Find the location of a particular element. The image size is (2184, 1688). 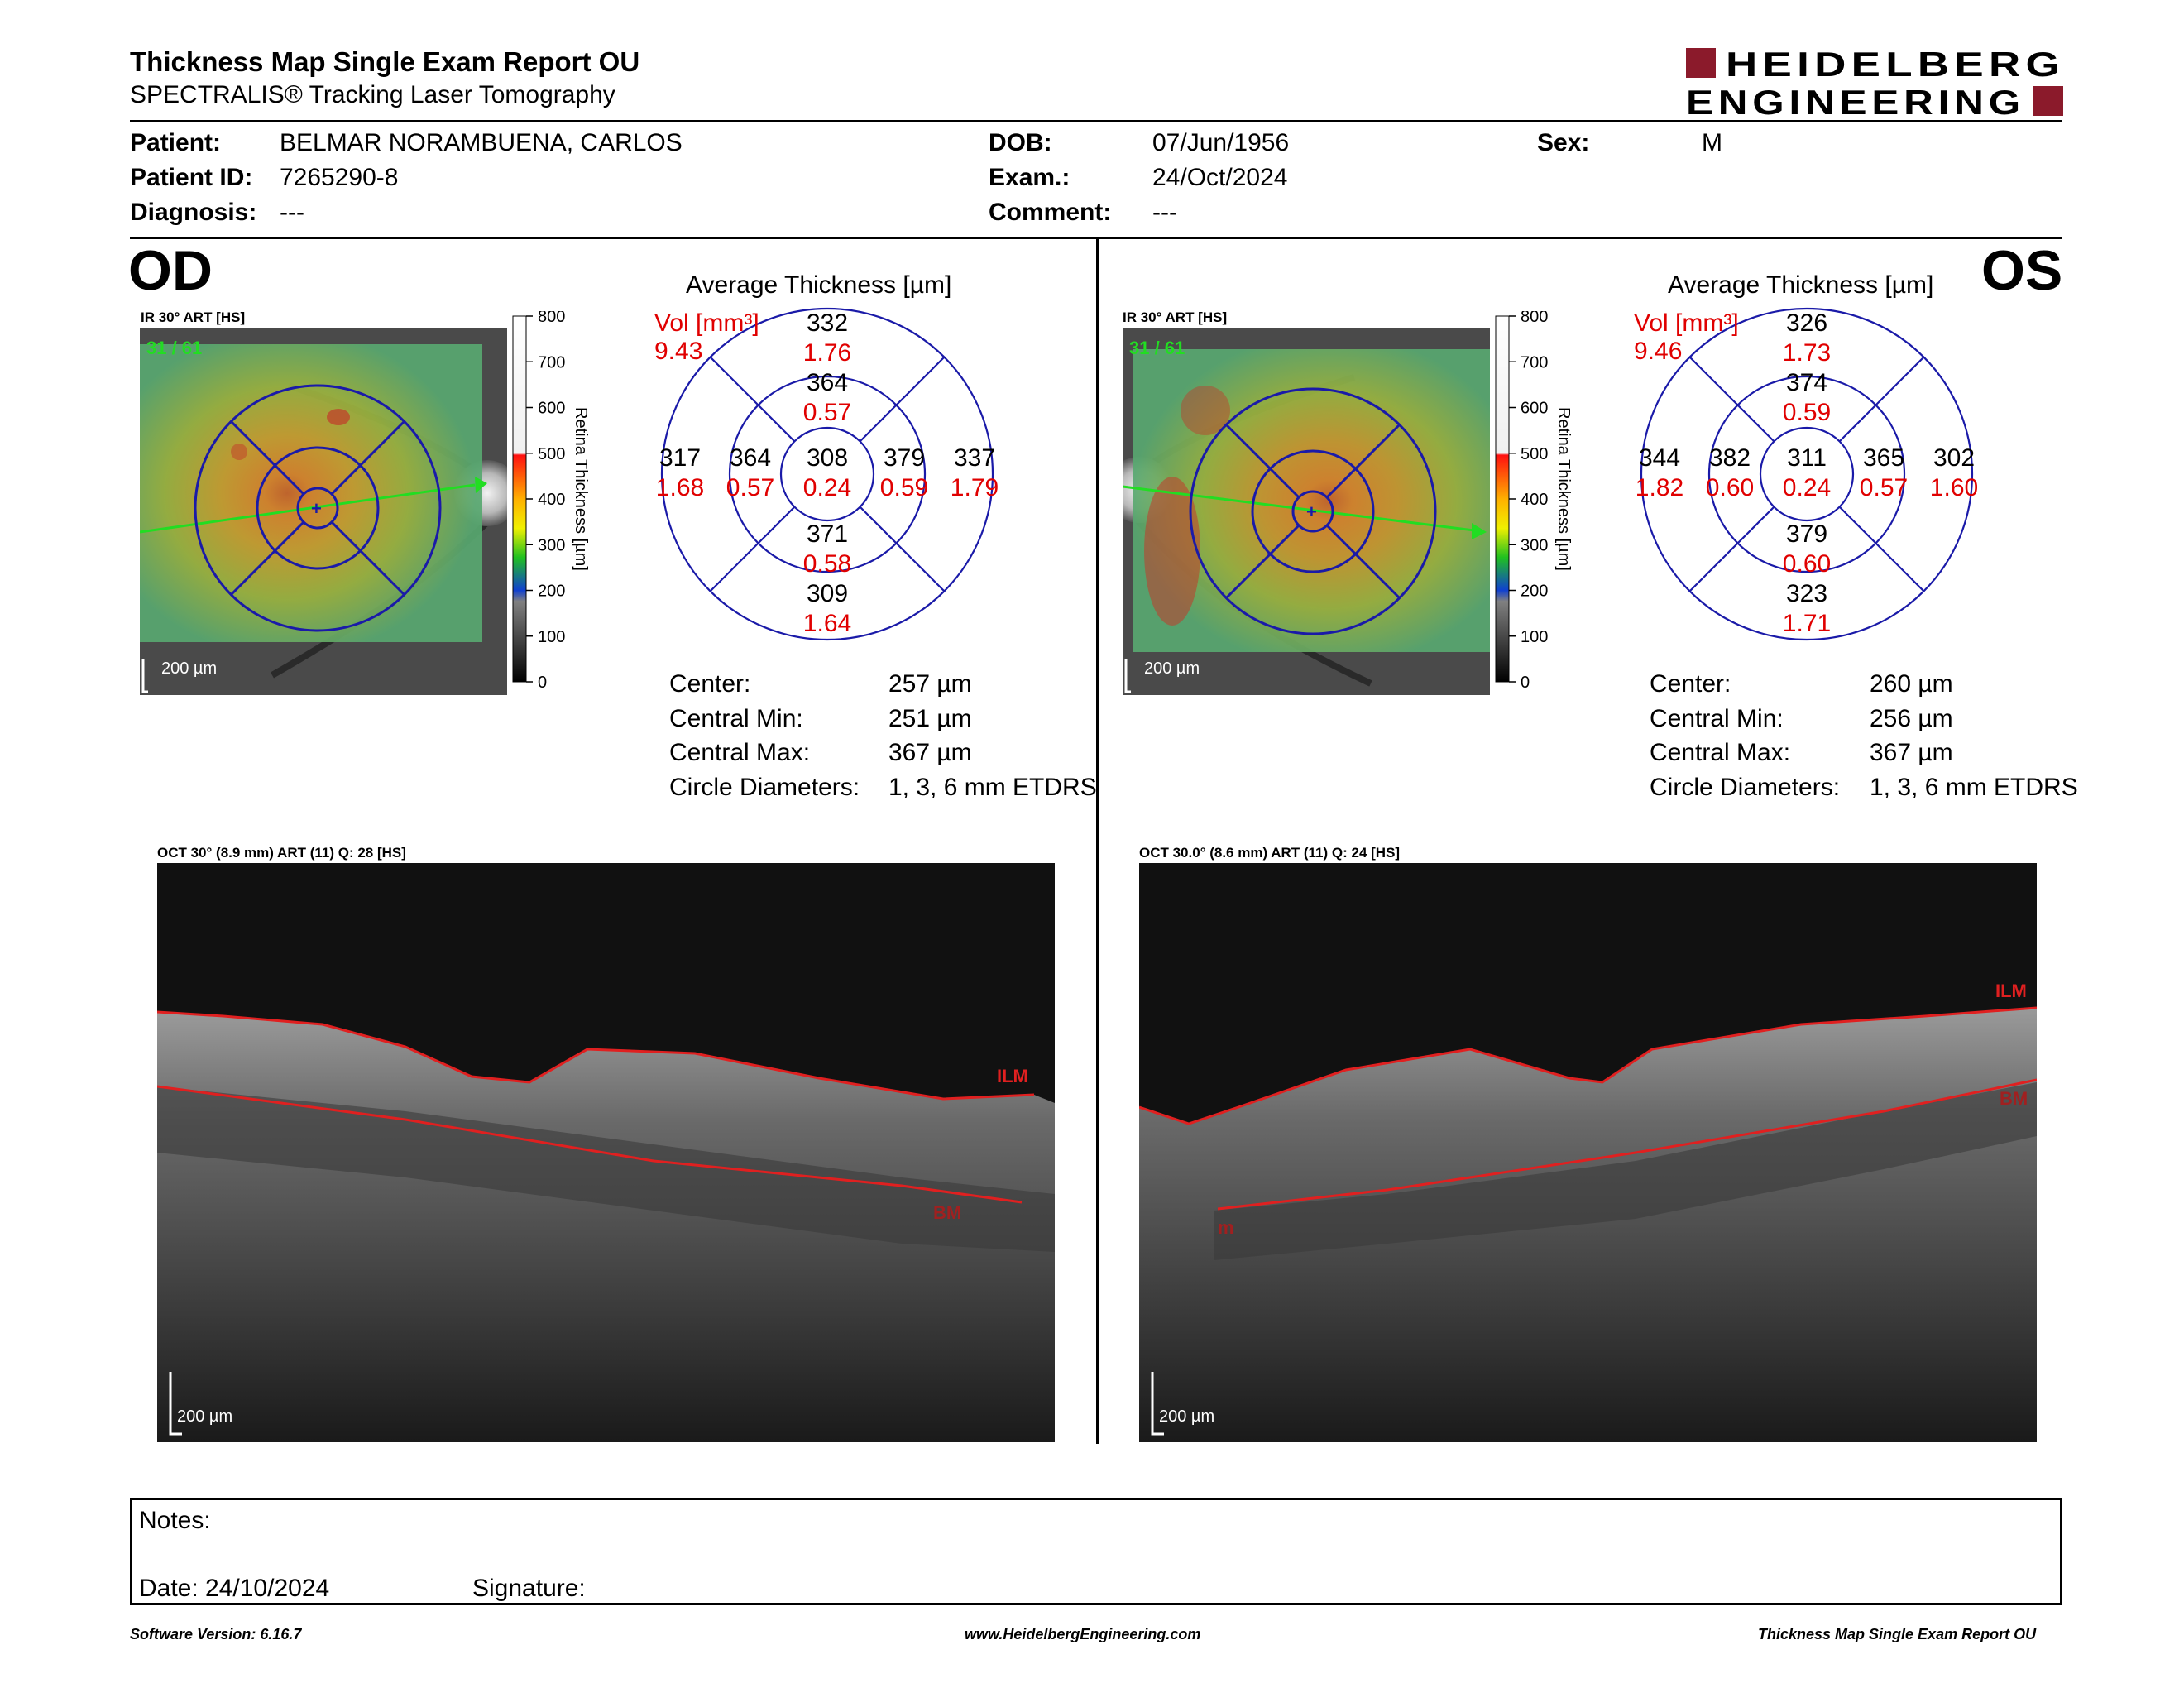

os-ilm-line is located at coordinates (1588, 1065).